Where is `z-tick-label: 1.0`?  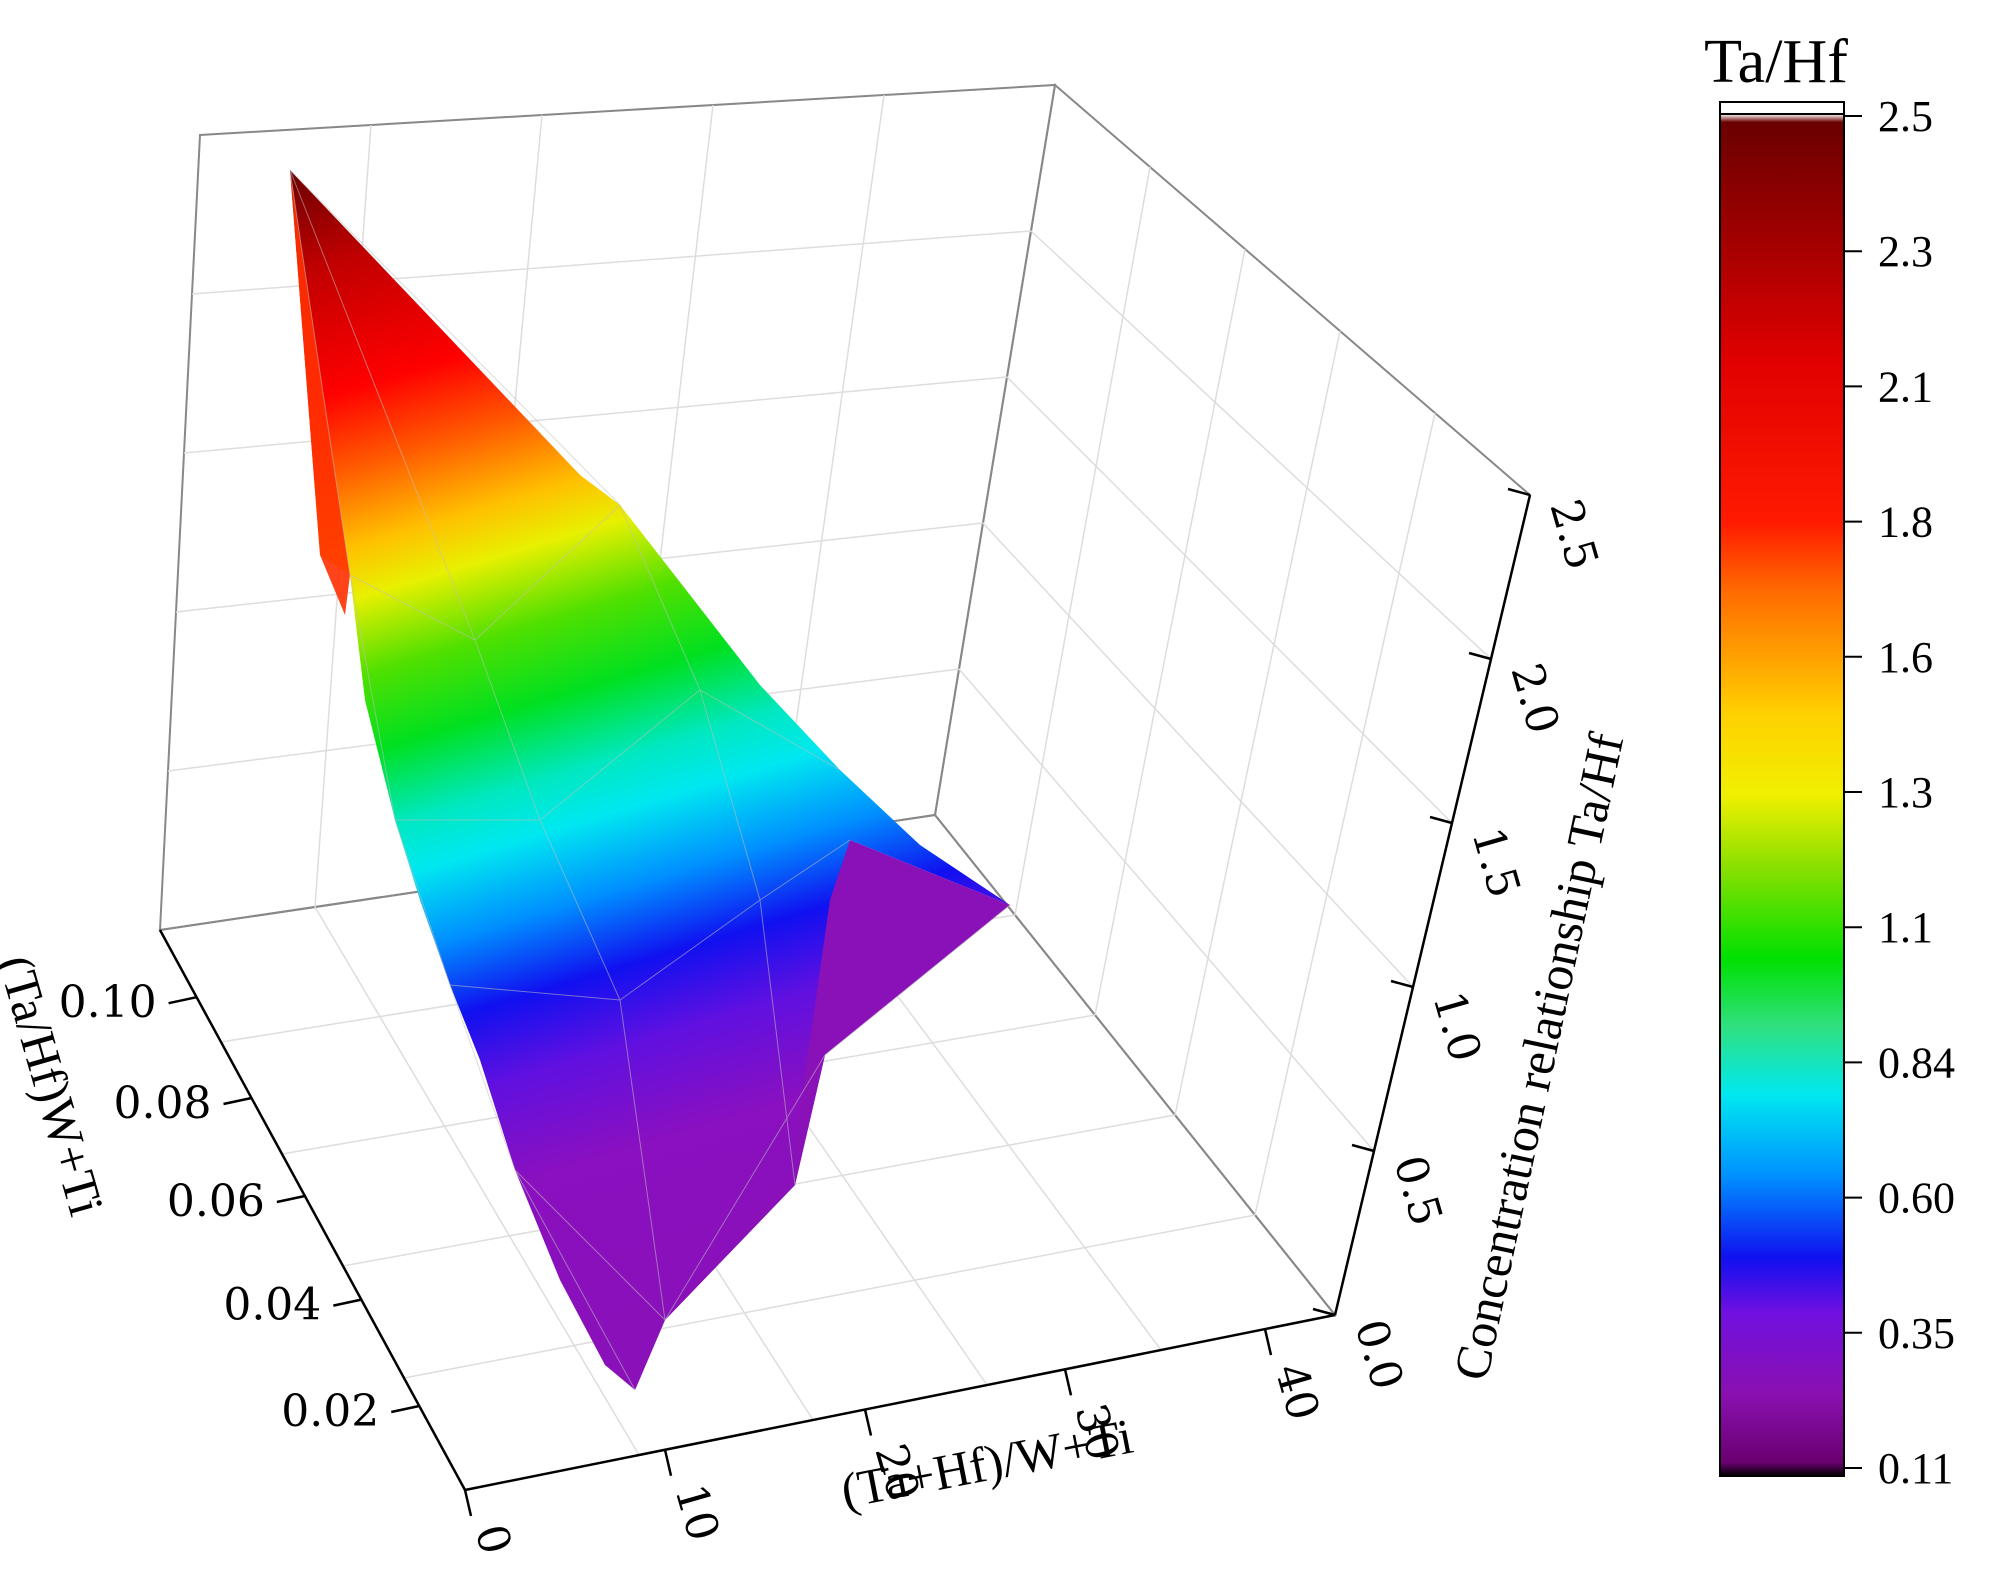 z-tick-label: 1.0 is located at coordinates (1456, 1026).